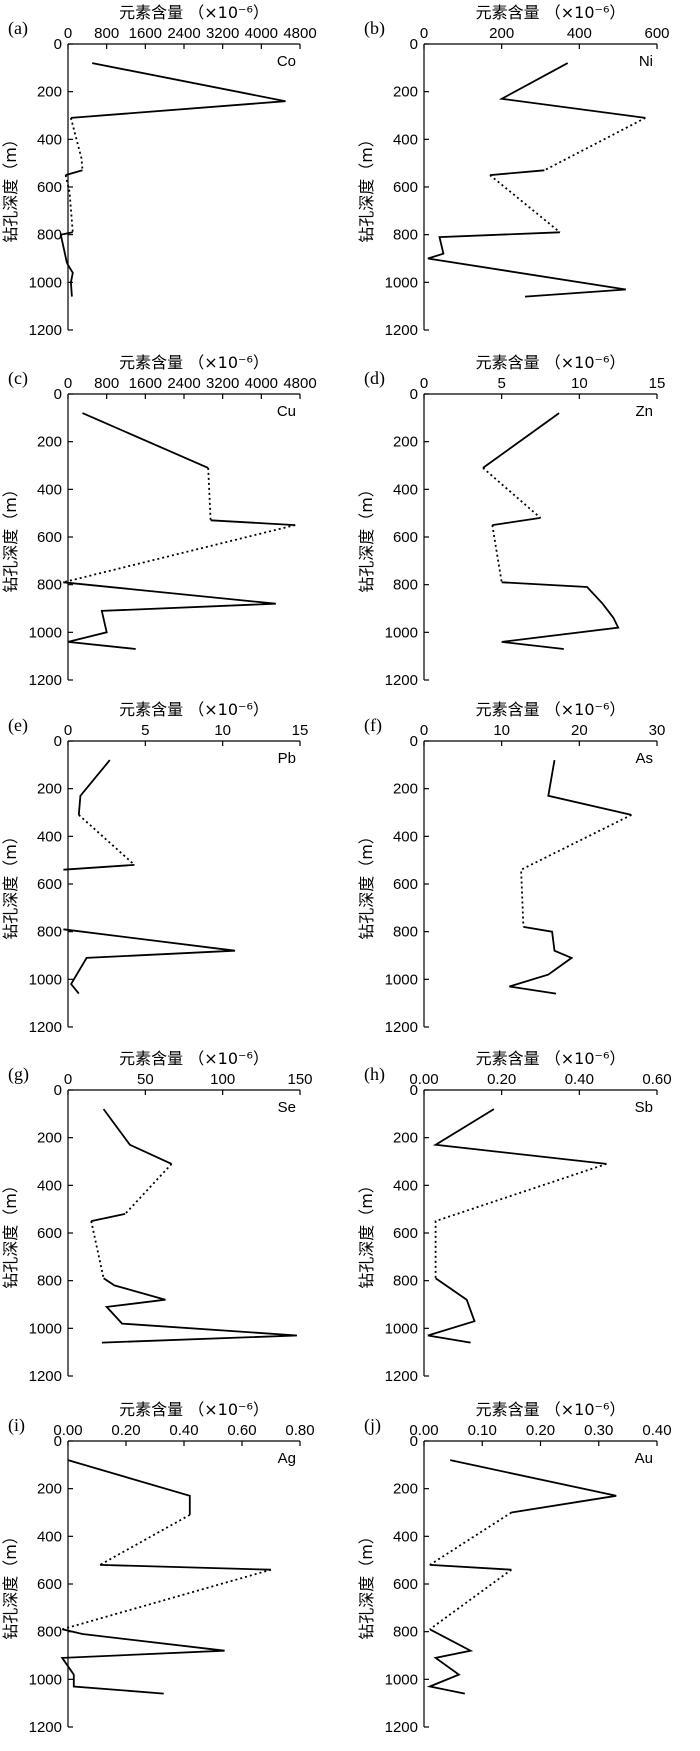  I want to click on element-label: Co, so click(286, 61).